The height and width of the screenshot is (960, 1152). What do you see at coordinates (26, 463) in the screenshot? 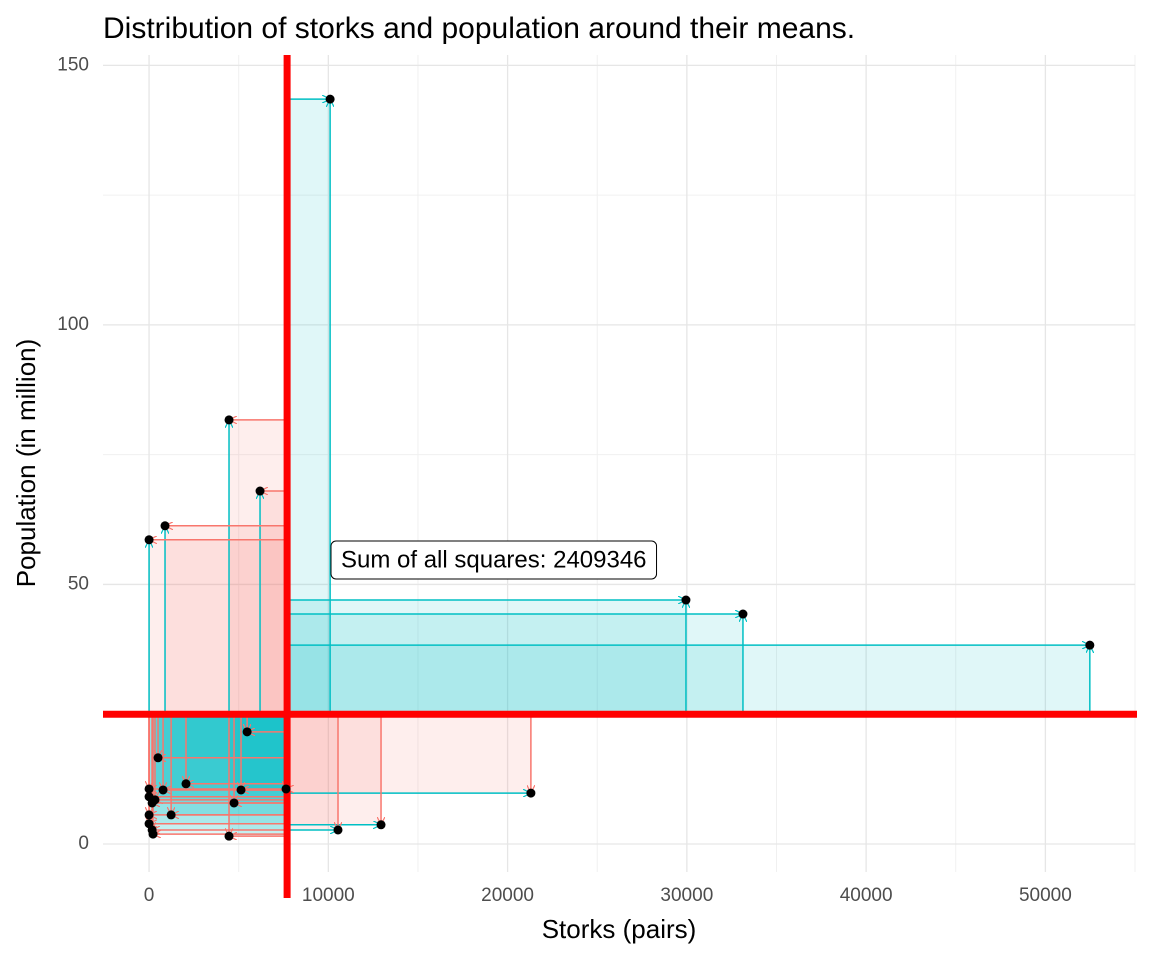
I see `y-axis-title: Population (in million)` at bounding box center [26, 463].